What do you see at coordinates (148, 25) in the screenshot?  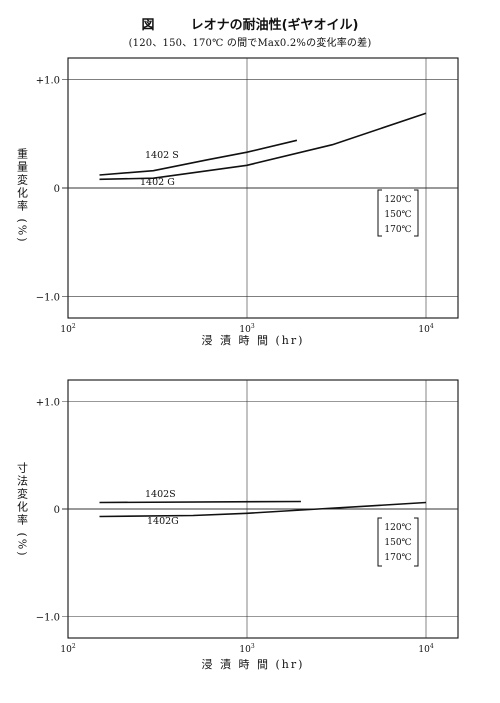 I see `figure-label: 図` at bounding box center [148, 25].